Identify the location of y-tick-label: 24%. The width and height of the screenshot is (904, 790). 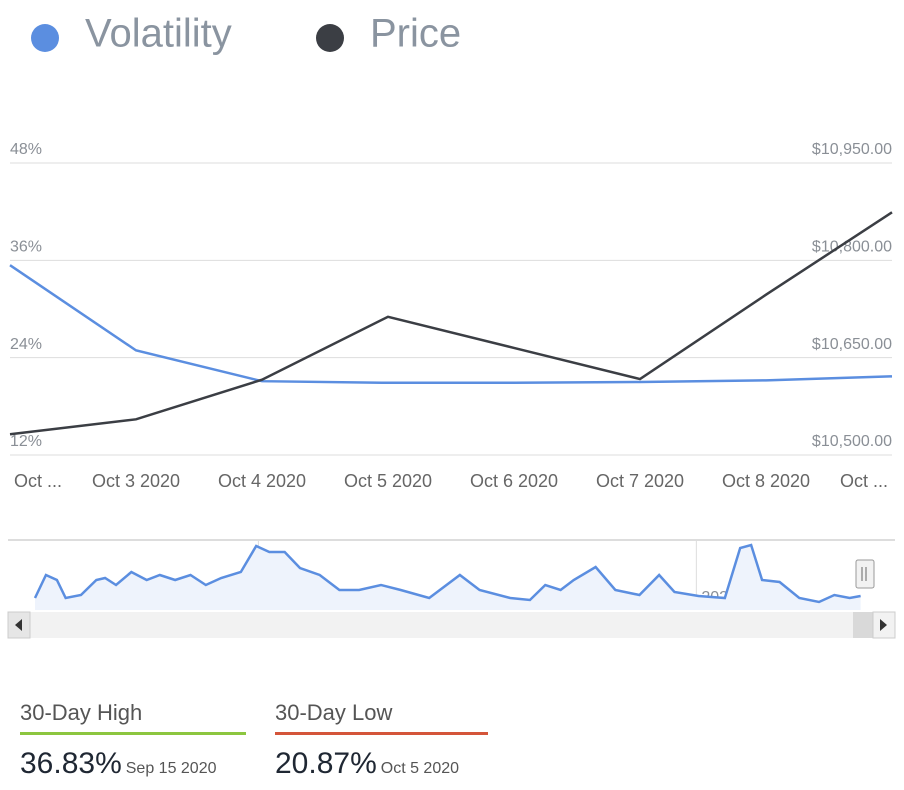
(26, 344).